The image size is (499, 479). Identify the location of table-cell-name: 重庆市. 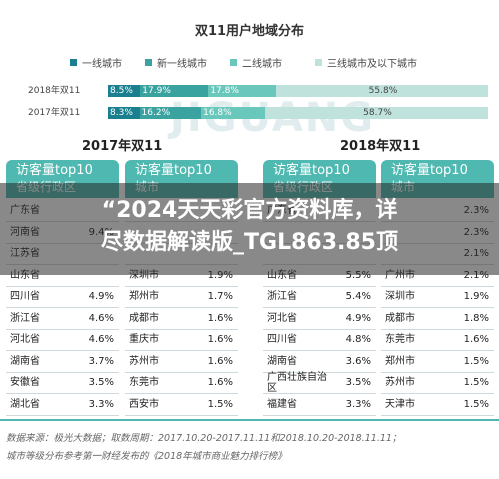
(144, 339).